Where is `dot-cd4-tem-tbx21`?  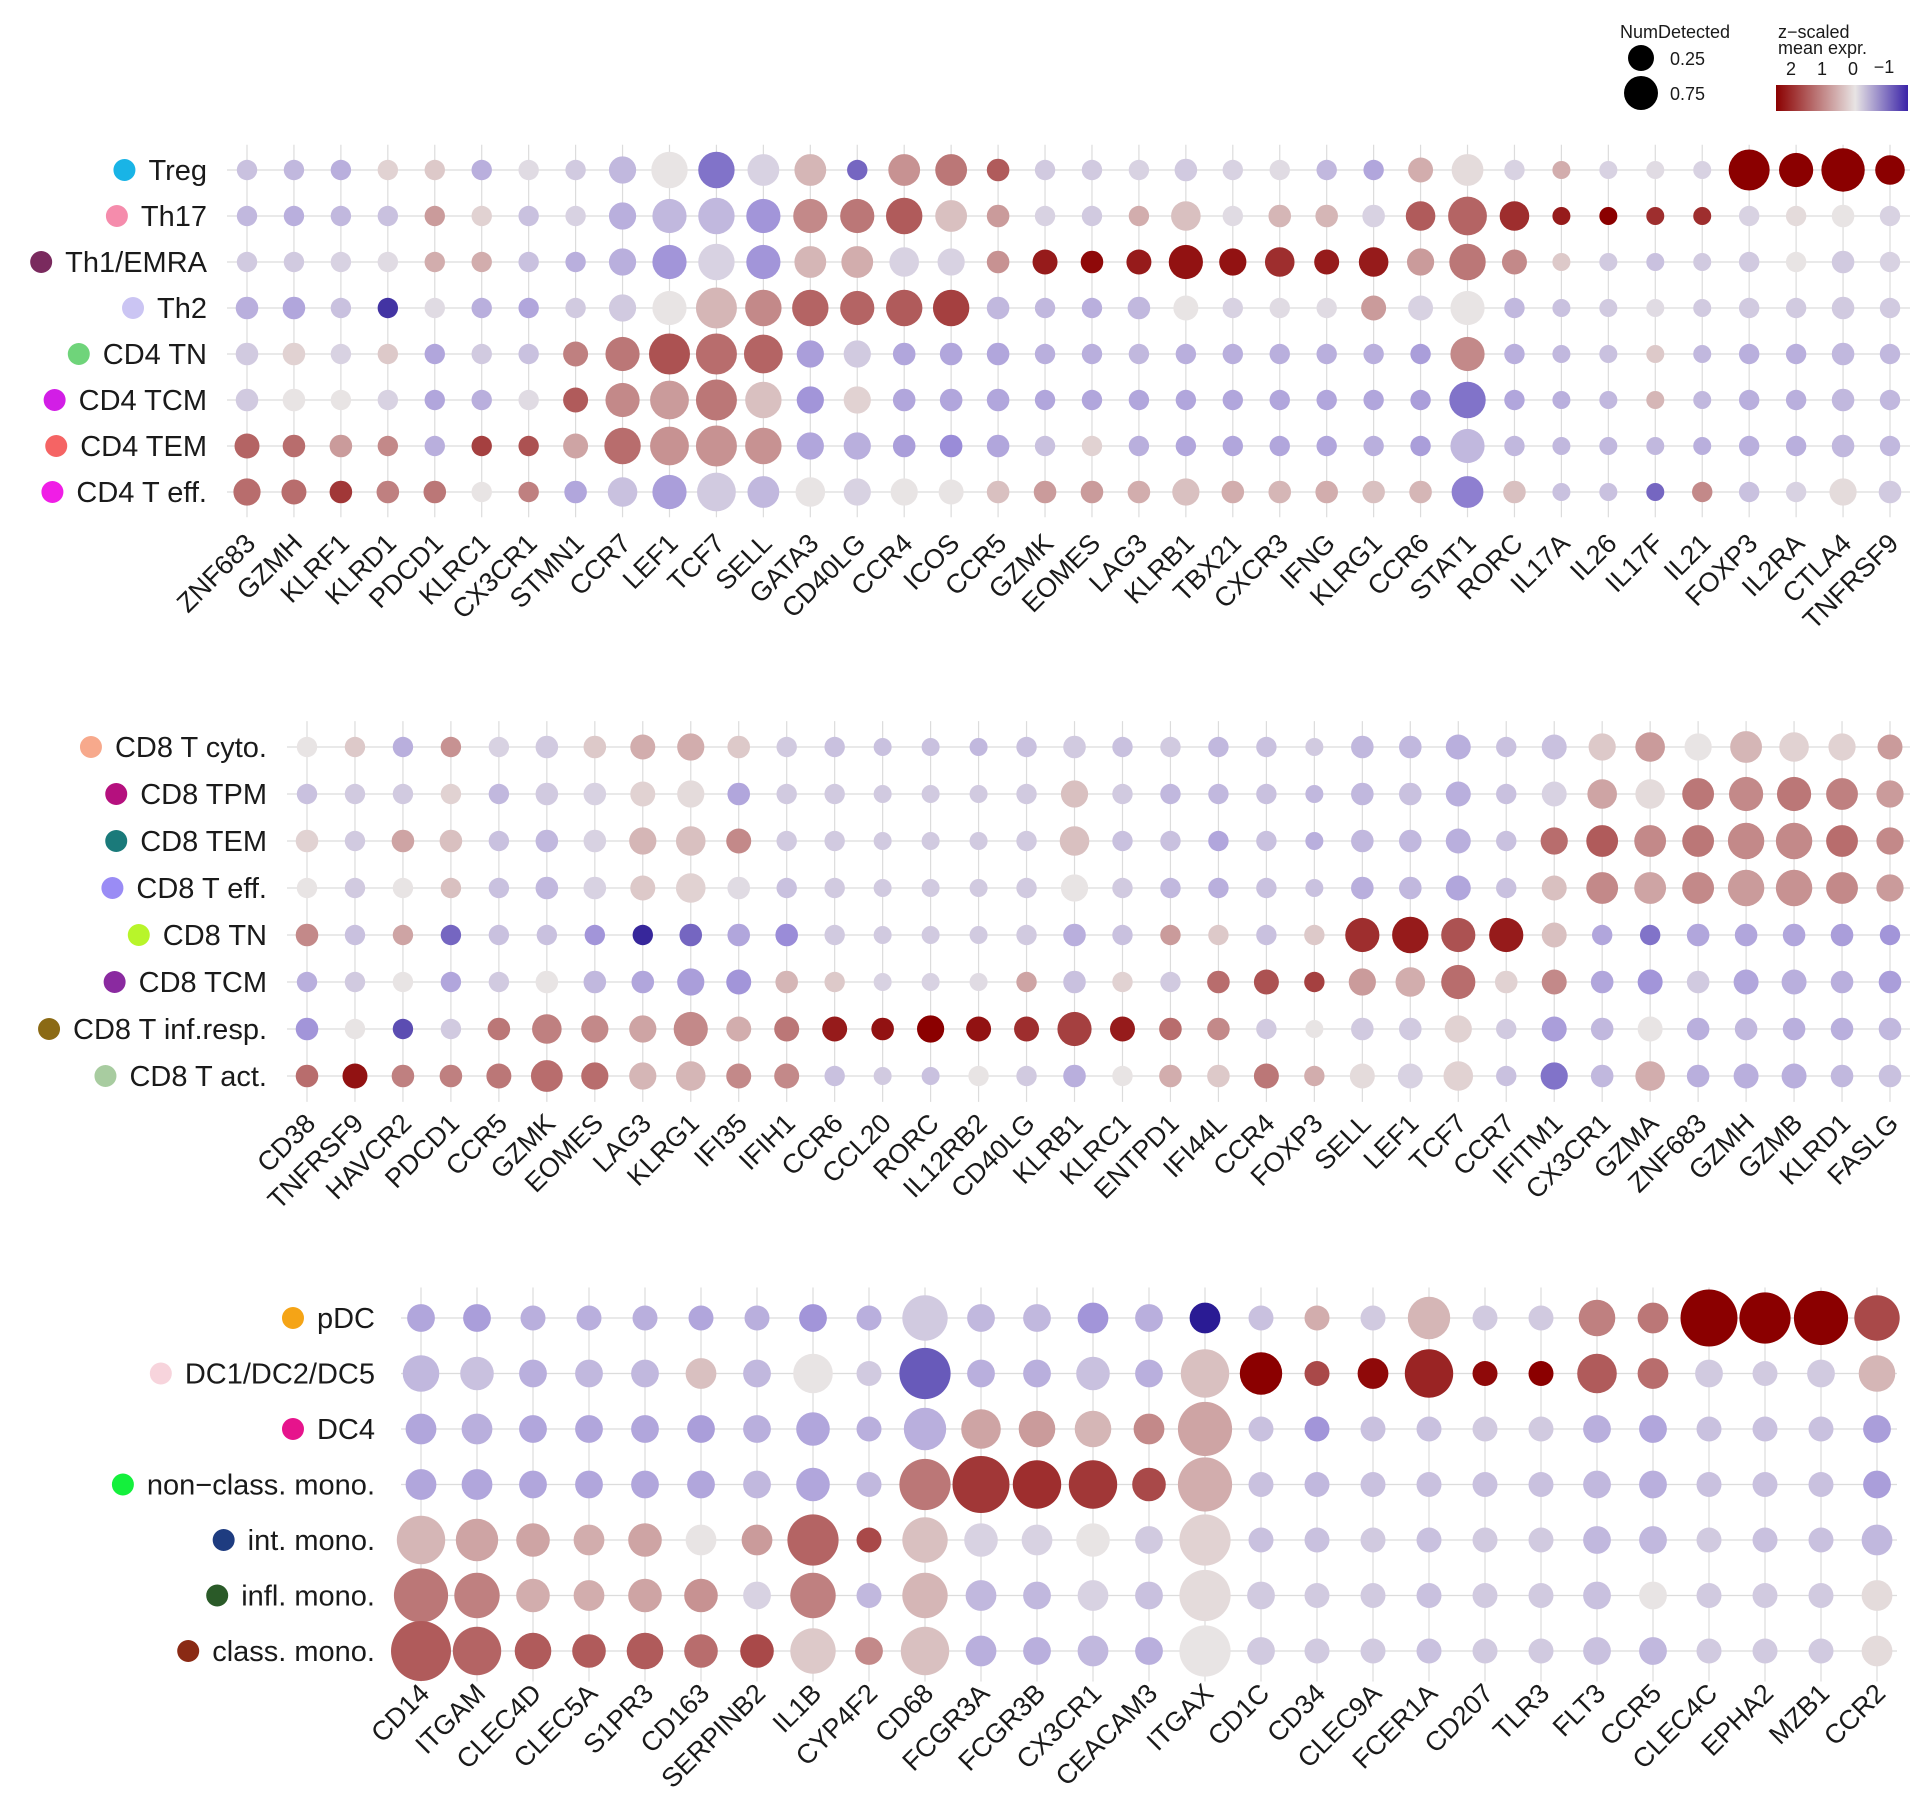
dot-cd4-tem-tbx21 is located at coordinates (1233, 446).